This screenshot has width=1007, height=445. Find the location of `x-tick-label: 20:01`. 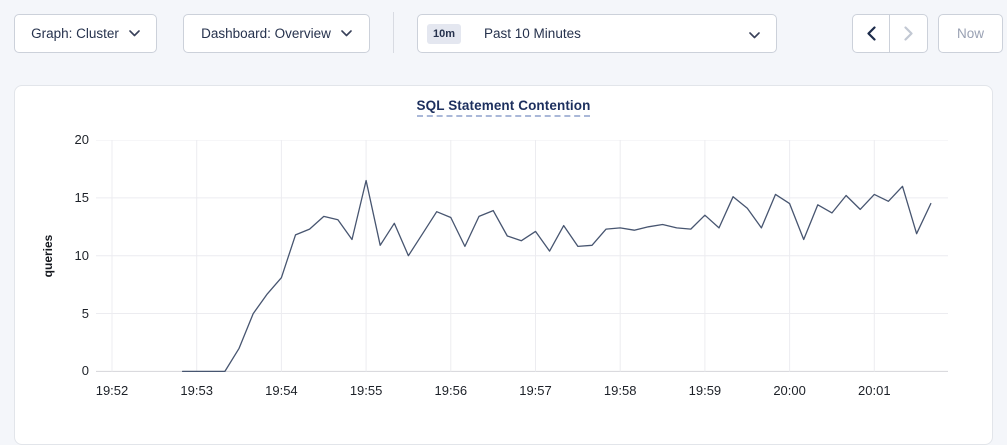

x-tick-label: 20:01 is located at coordinates (874, 390).